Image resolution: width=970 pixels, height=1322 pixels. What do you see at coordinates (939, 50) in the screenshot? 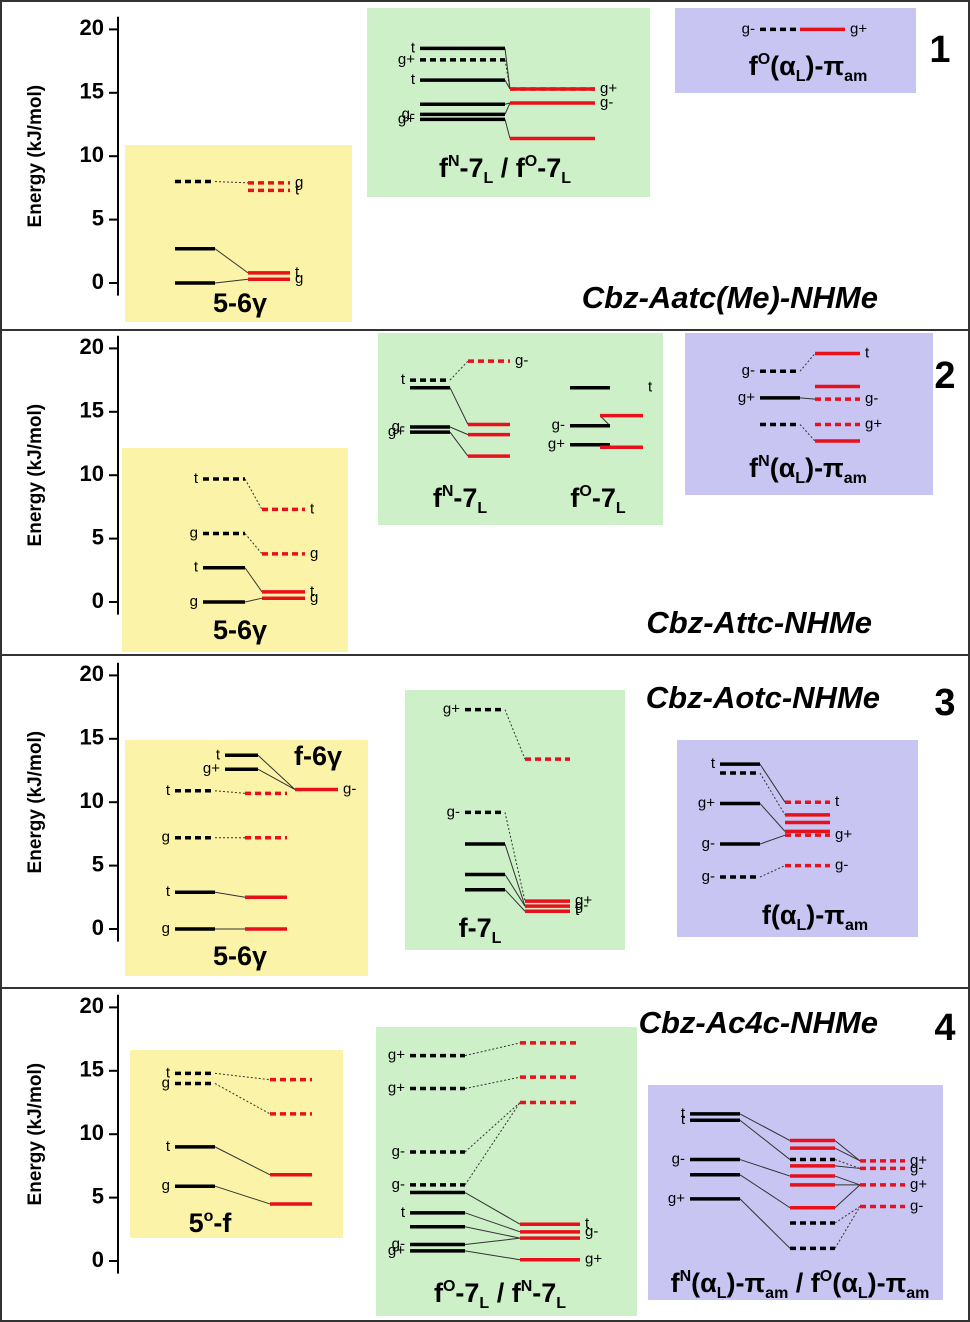
I see `panel-number: 1` at bounding box center [939, 50].